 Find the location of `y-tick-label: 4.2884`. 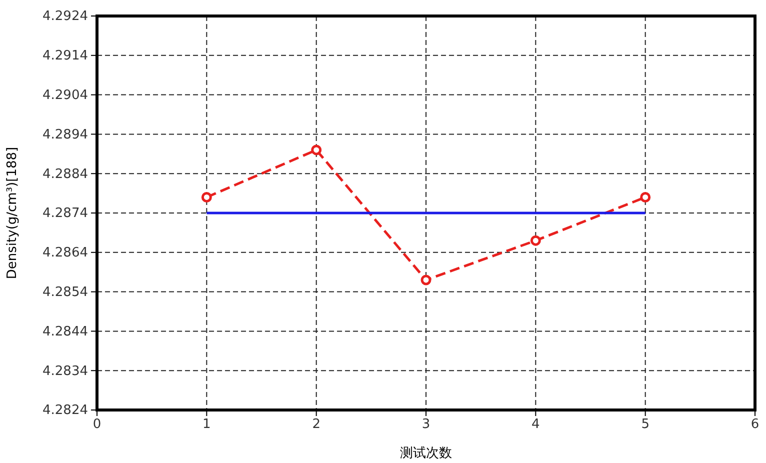

y-tick-label: 4.2884 is located at coordinates (65, 174).